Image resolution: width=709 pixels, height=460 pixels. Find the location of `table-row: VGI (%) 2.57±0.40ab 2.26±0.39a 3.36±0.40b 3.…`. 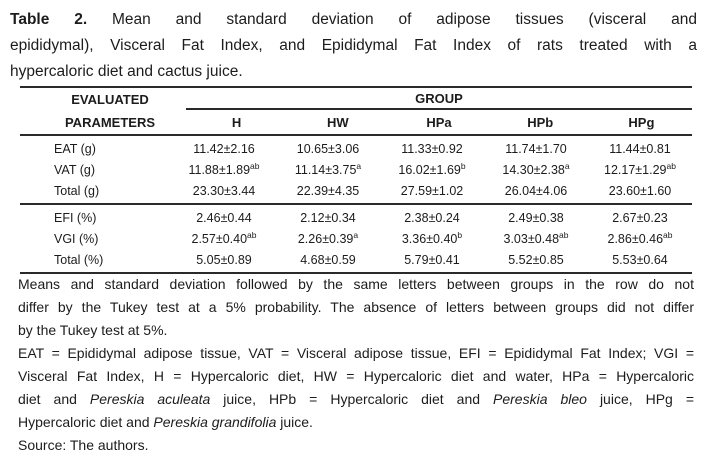

table-row: VGI (%) 2.57±0.40ab 2.26±0.39a 3.36±0.40b 3.… is located at coordinates (356, 238).